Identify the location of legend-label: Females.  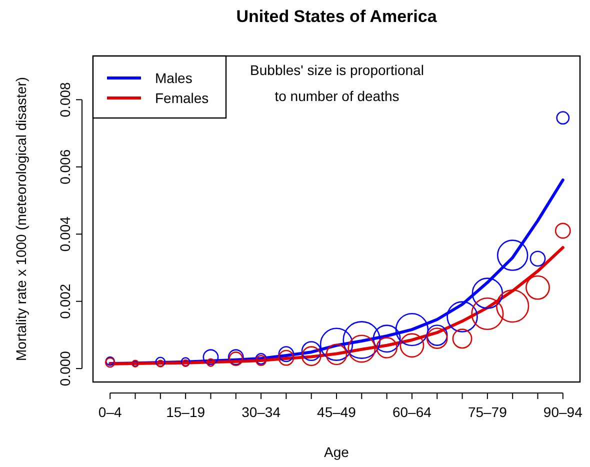
(182, 98).